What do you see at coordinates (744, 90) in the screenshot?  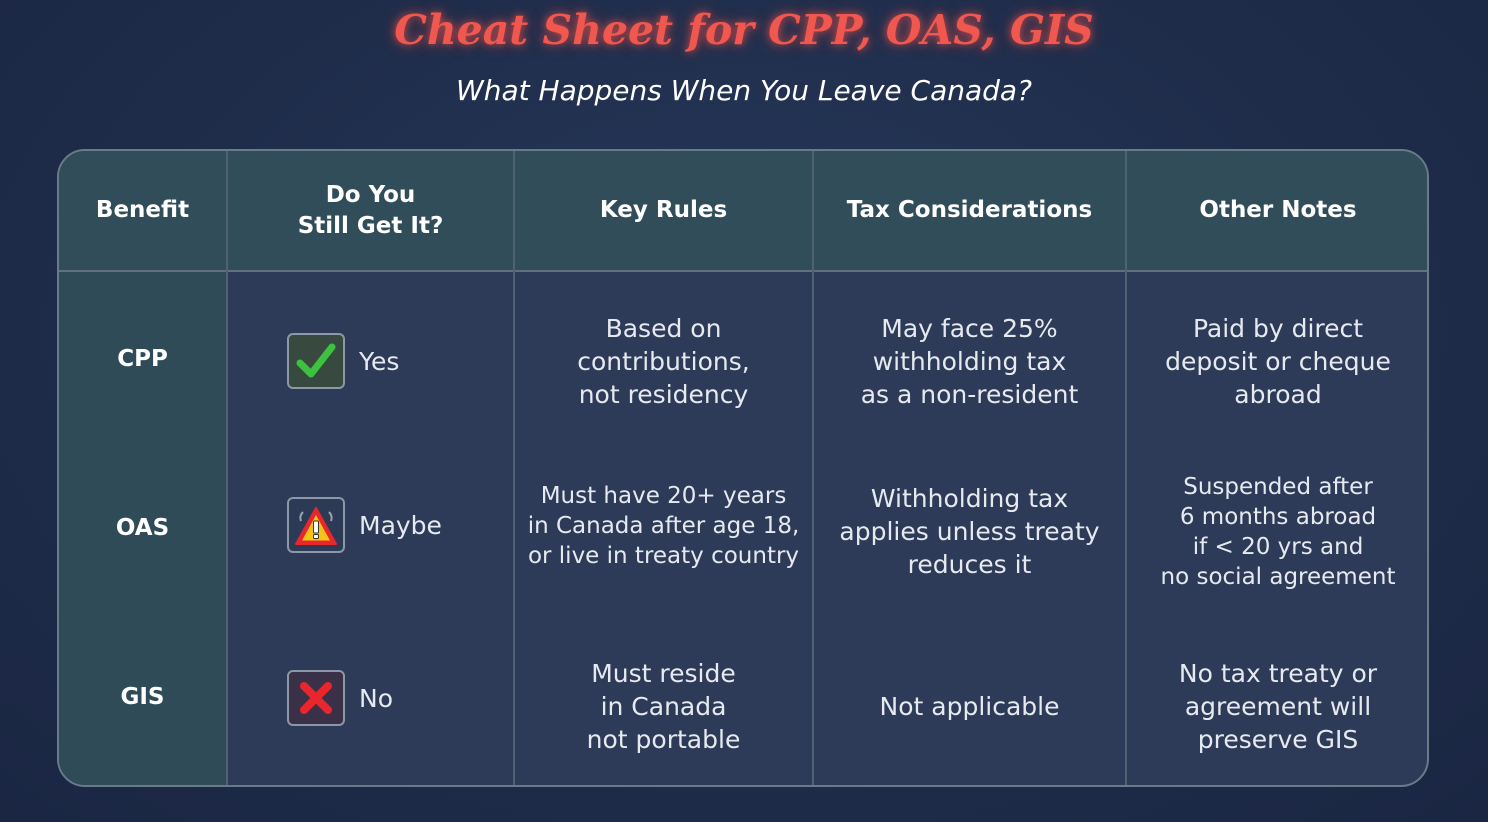 I see `page-subtitle: What Happens When You Leave Canada?` at bounding box center [744, 90].